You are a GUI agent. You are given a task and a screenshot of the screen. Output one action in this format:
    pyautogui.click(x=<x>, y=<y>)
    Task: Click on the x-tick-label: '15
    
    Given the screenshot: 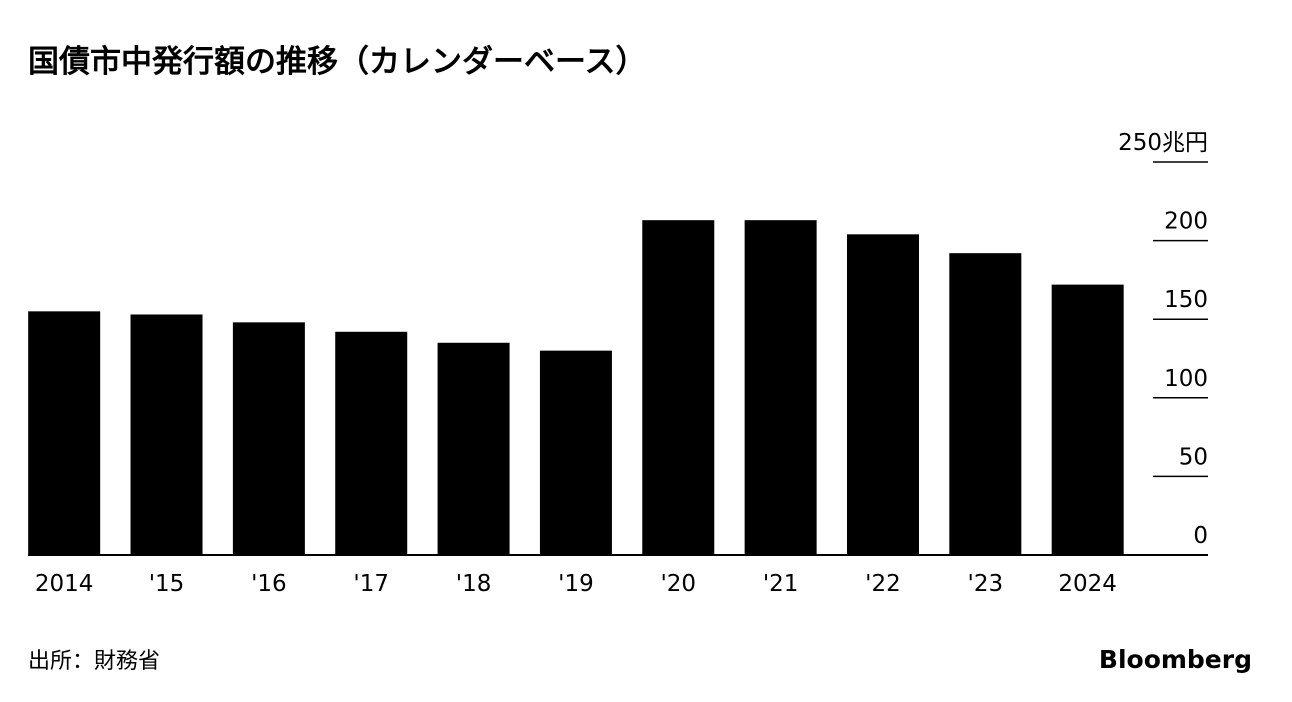 What is the action you would take?
    pyautogui.click(x=167, y=584)
    